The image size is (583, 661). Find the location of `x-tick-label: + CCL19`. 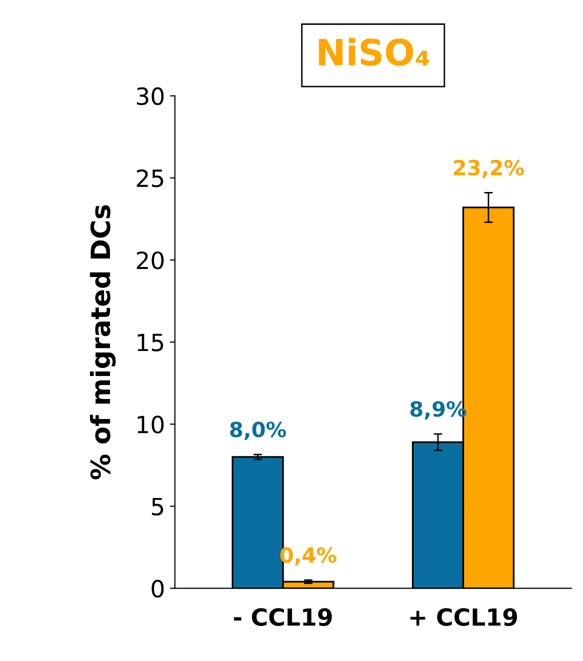

x-tick-label: + CCL19 is located at coordinates (463, 617).